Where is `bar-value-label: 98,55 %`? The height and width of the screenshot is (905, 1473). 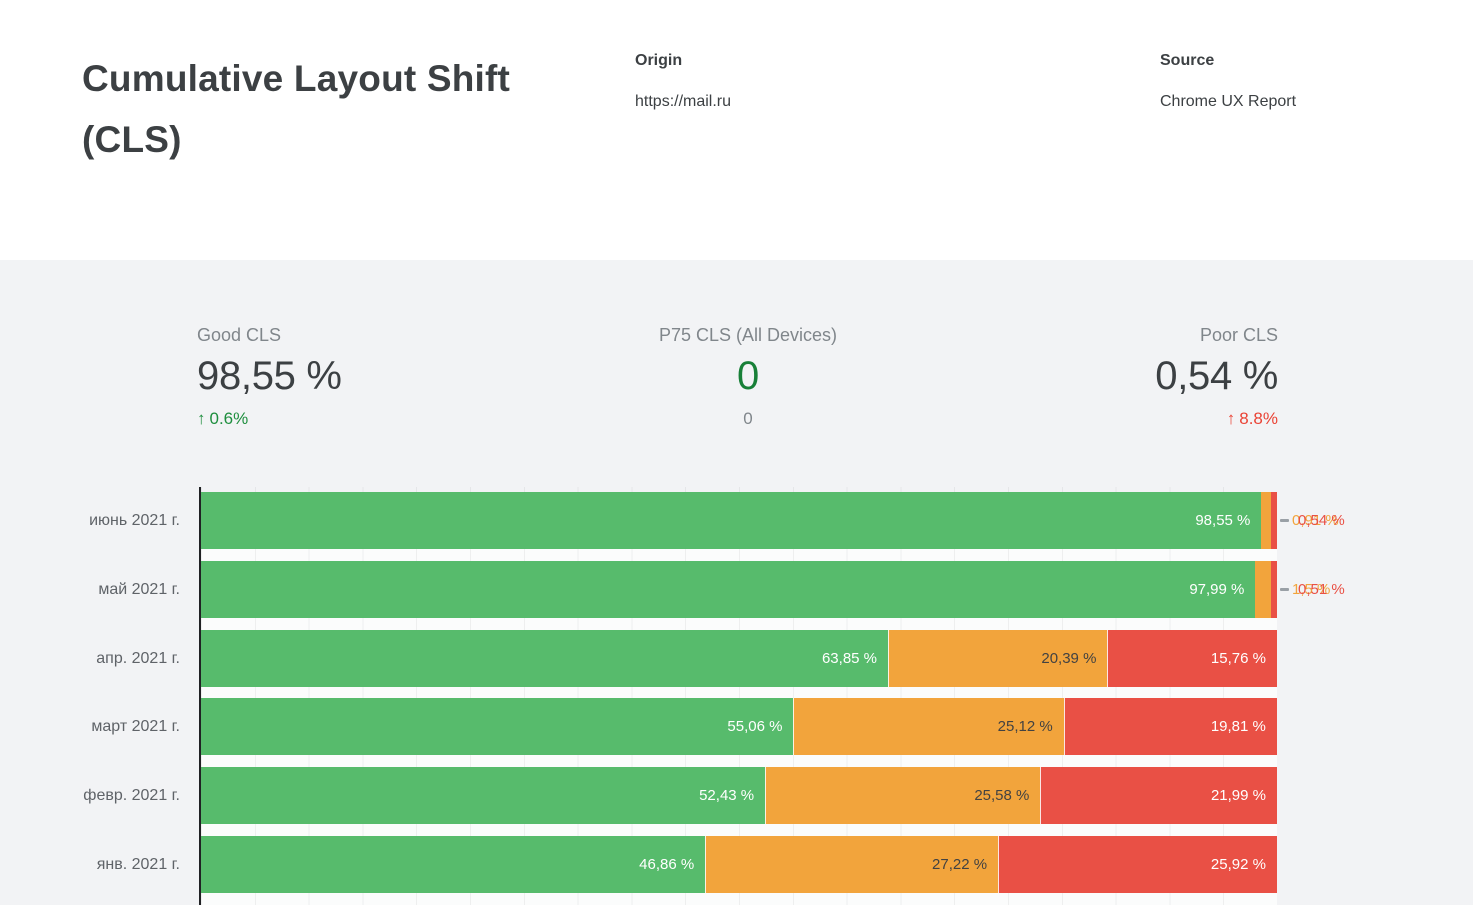
bar-value-label: 98,55 % is located at coordinates (1223, 520).